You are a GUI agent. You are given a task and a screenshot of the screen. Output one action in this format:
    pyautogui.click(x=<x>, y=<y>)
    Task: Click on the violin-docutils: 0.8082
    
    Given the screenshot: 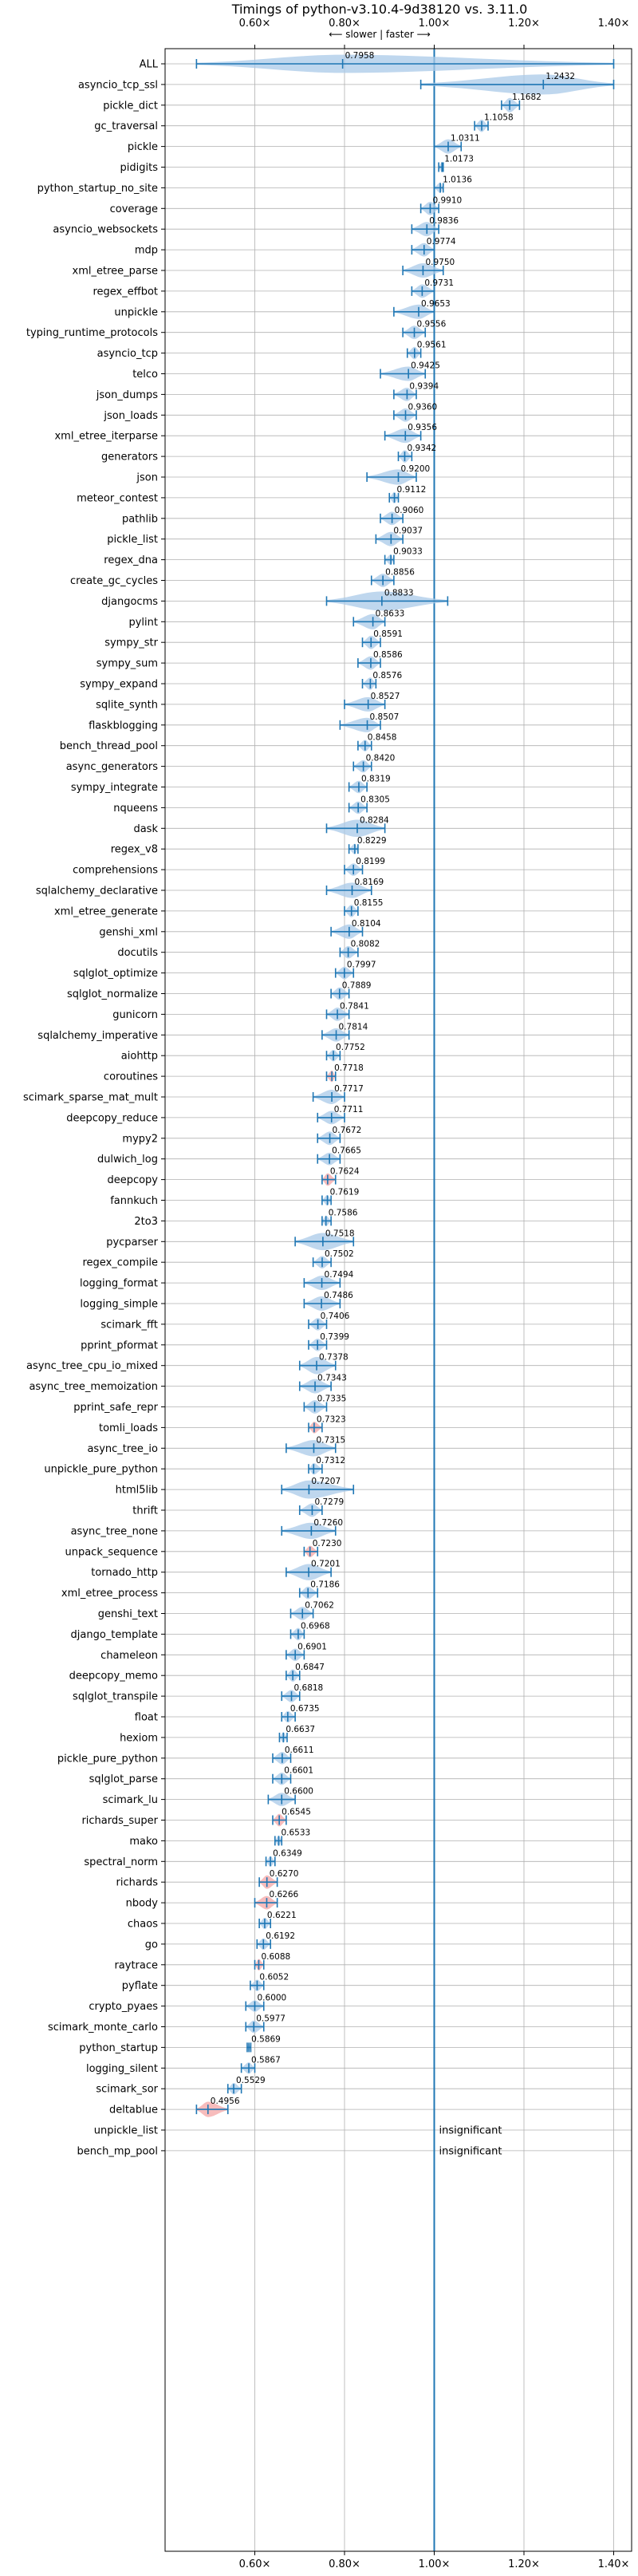 What is the action you would take?
    pyautogui.click(x=360, y=950)
    